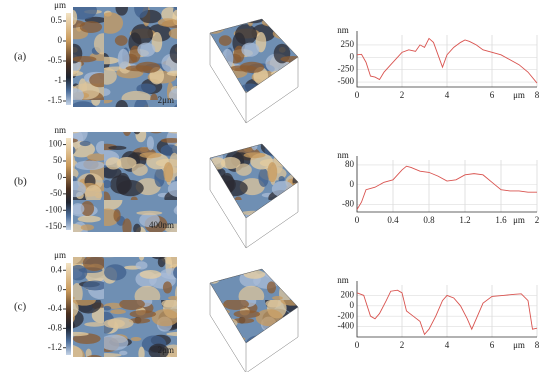 The width and height of the screenshot is (550, 372). What do you see at coordinates (348, 204) in the screenshot?
I see `y-tick-label: -80` at bounding box center [348, 204].